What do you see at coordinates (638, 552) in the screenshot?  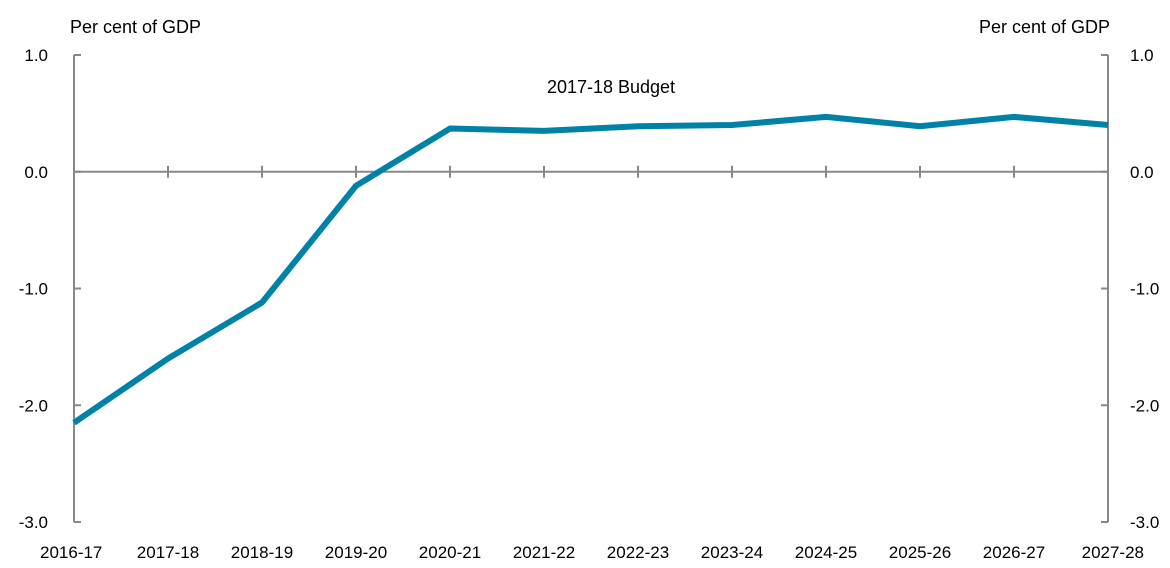 I see `x-tick-label: 2022-23` at bounding box center [638, 552].